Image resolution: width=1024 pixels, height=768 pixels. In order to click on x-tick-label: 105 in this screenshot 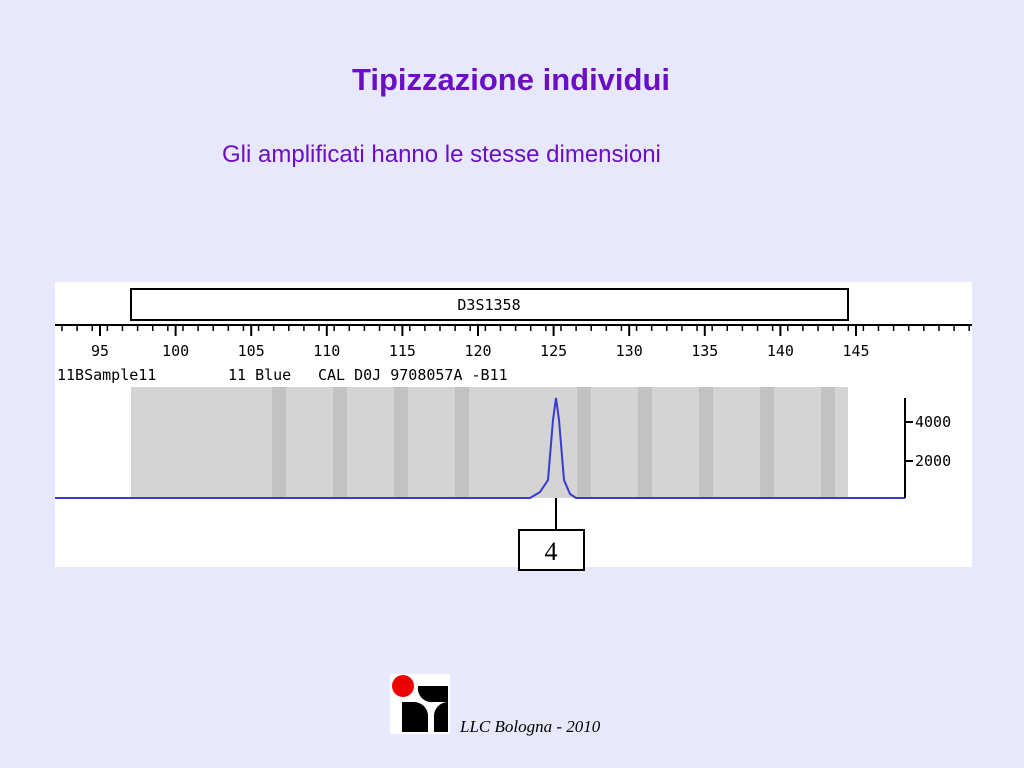, I will do `click(251, 351)`.